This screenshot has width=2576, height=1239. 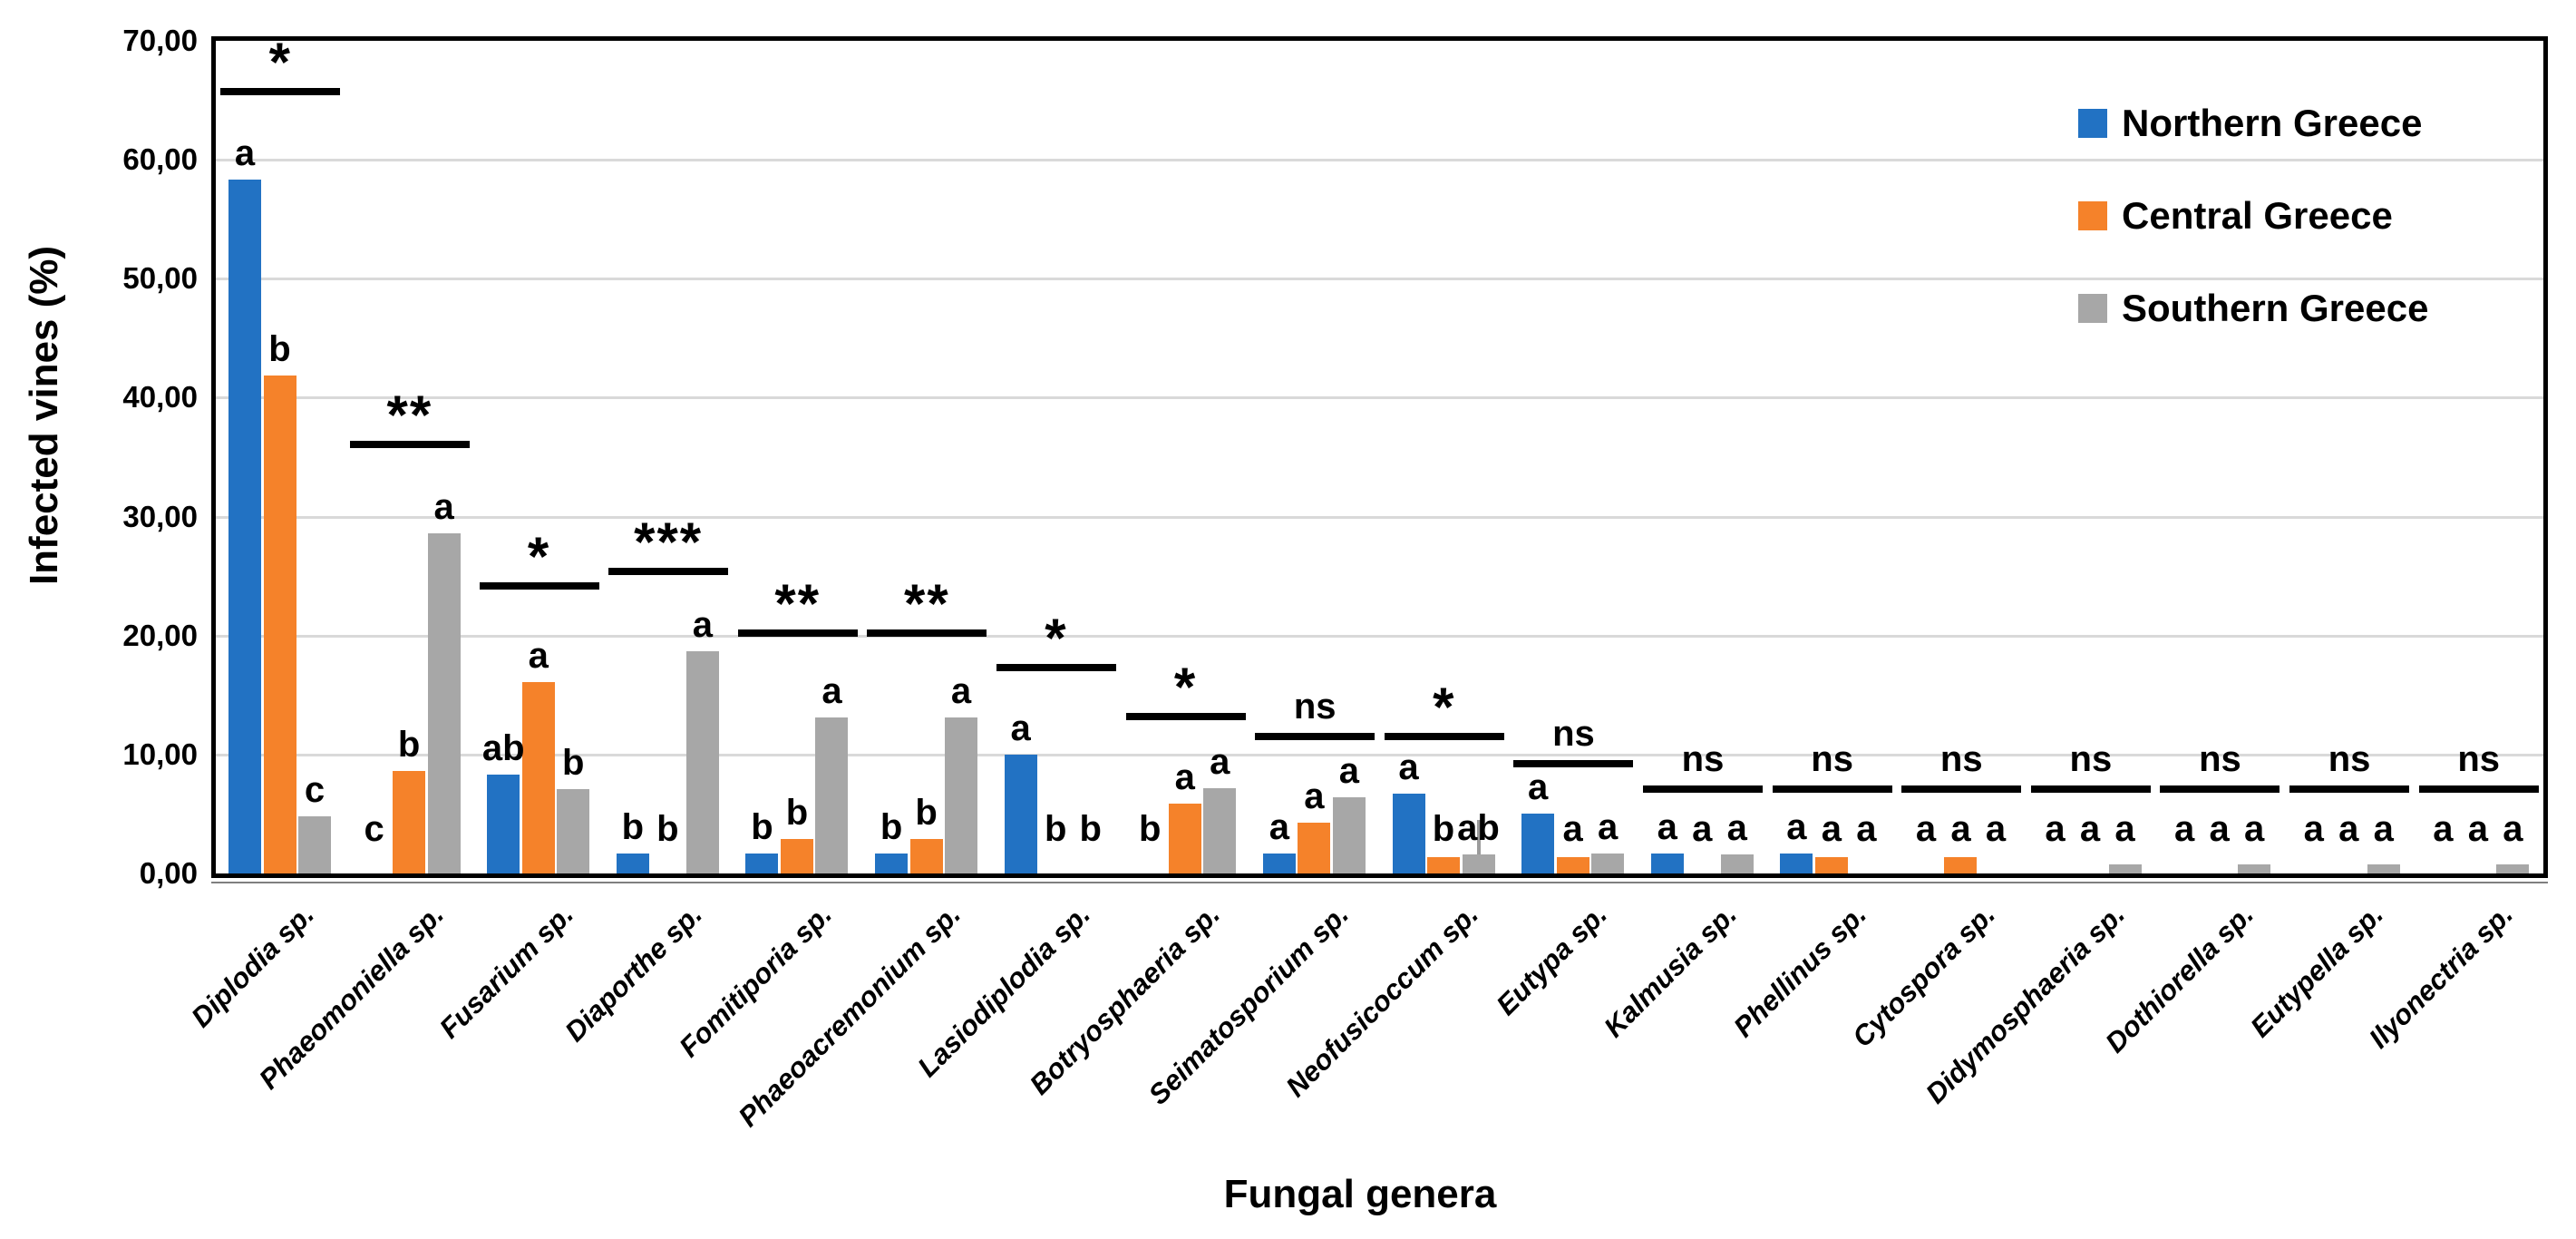 I want to click on bar-northern-greece-fomitiporia-sp, so click(x=762, y=863).